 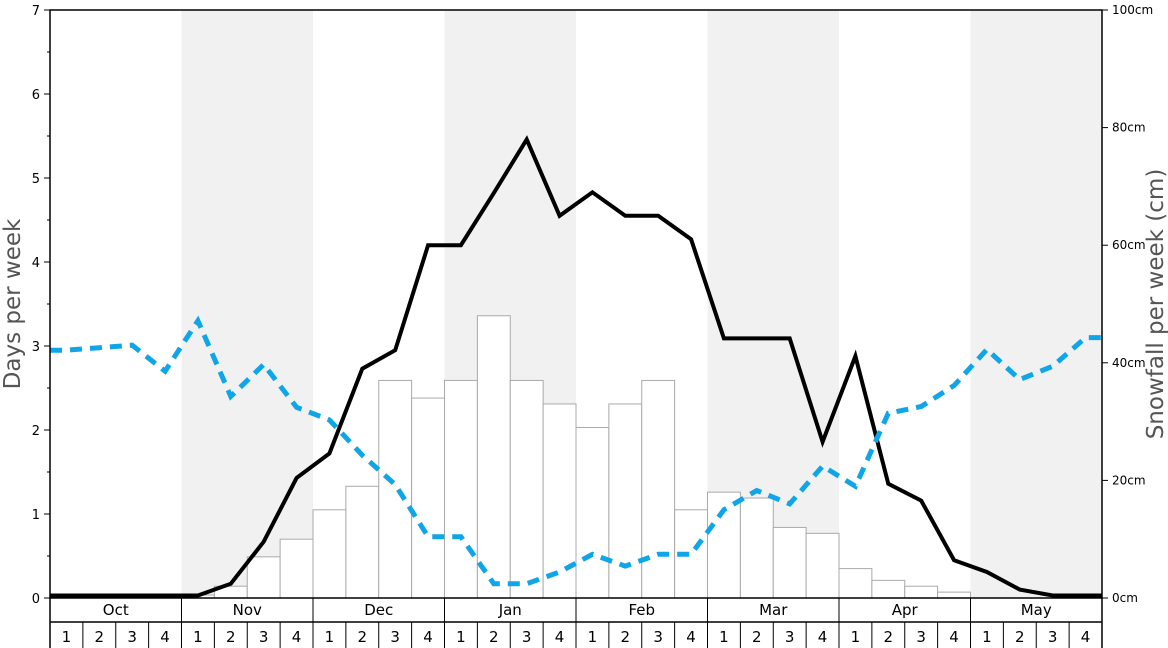 What do you see at coordinates (36, 347) in the screenshot?
I see `y-tick-label: 3` at bounding box center [36, 347].